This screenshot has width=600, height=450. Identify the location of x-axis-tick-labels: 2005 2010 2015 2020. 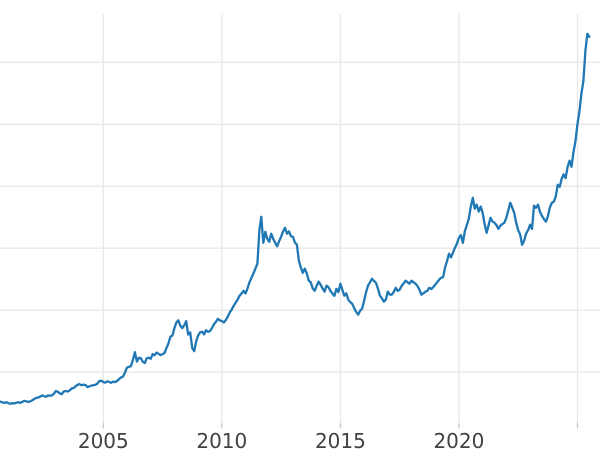
(281, 439).